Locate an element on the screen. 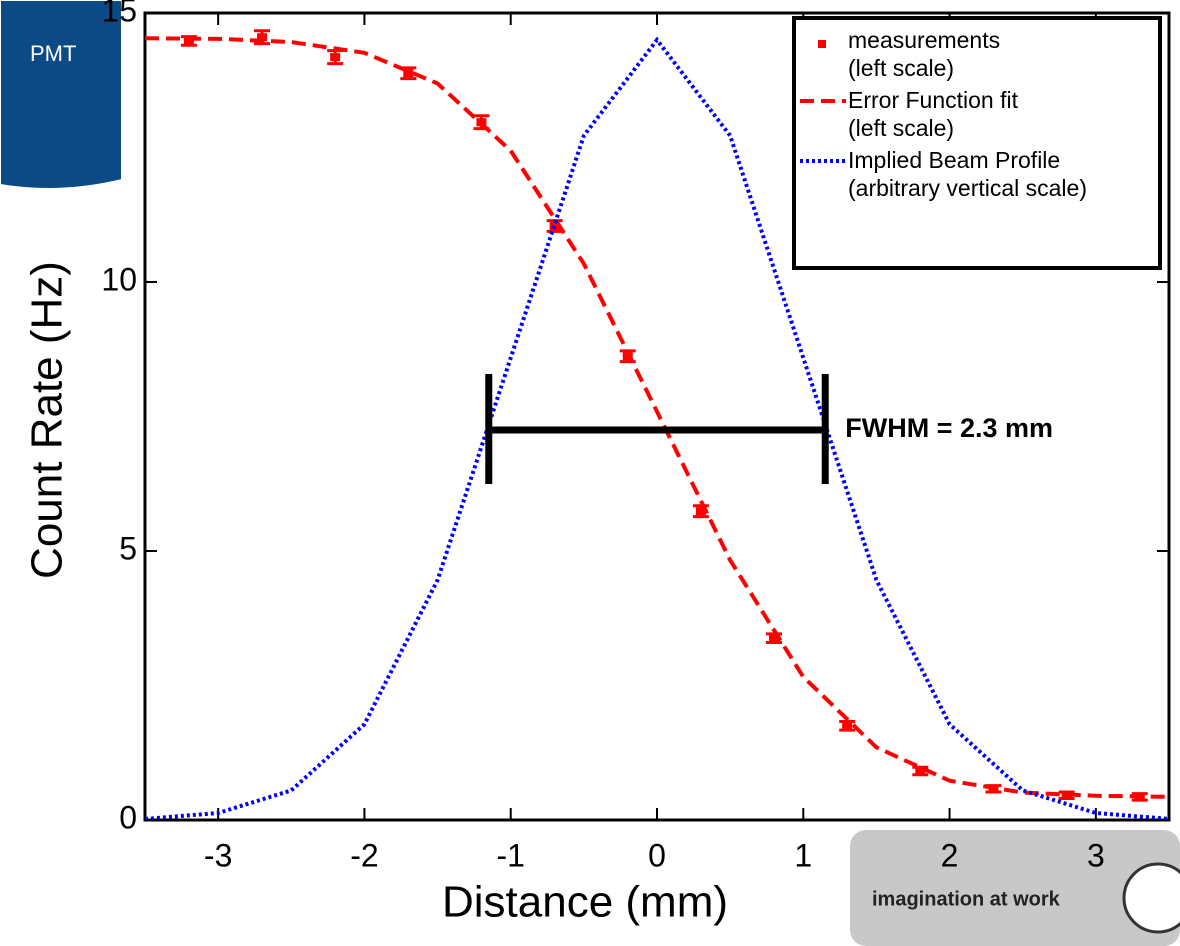 This screenshot has width=1180, height=946. logo-emblem is located at coordinates (1151, 898).